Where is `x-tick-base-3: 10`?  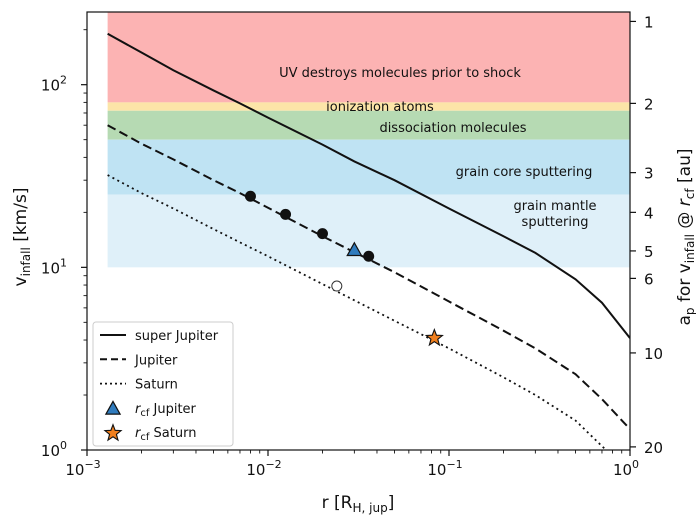 x-tick-base-3: 10 is located at coordinates (622, 470).